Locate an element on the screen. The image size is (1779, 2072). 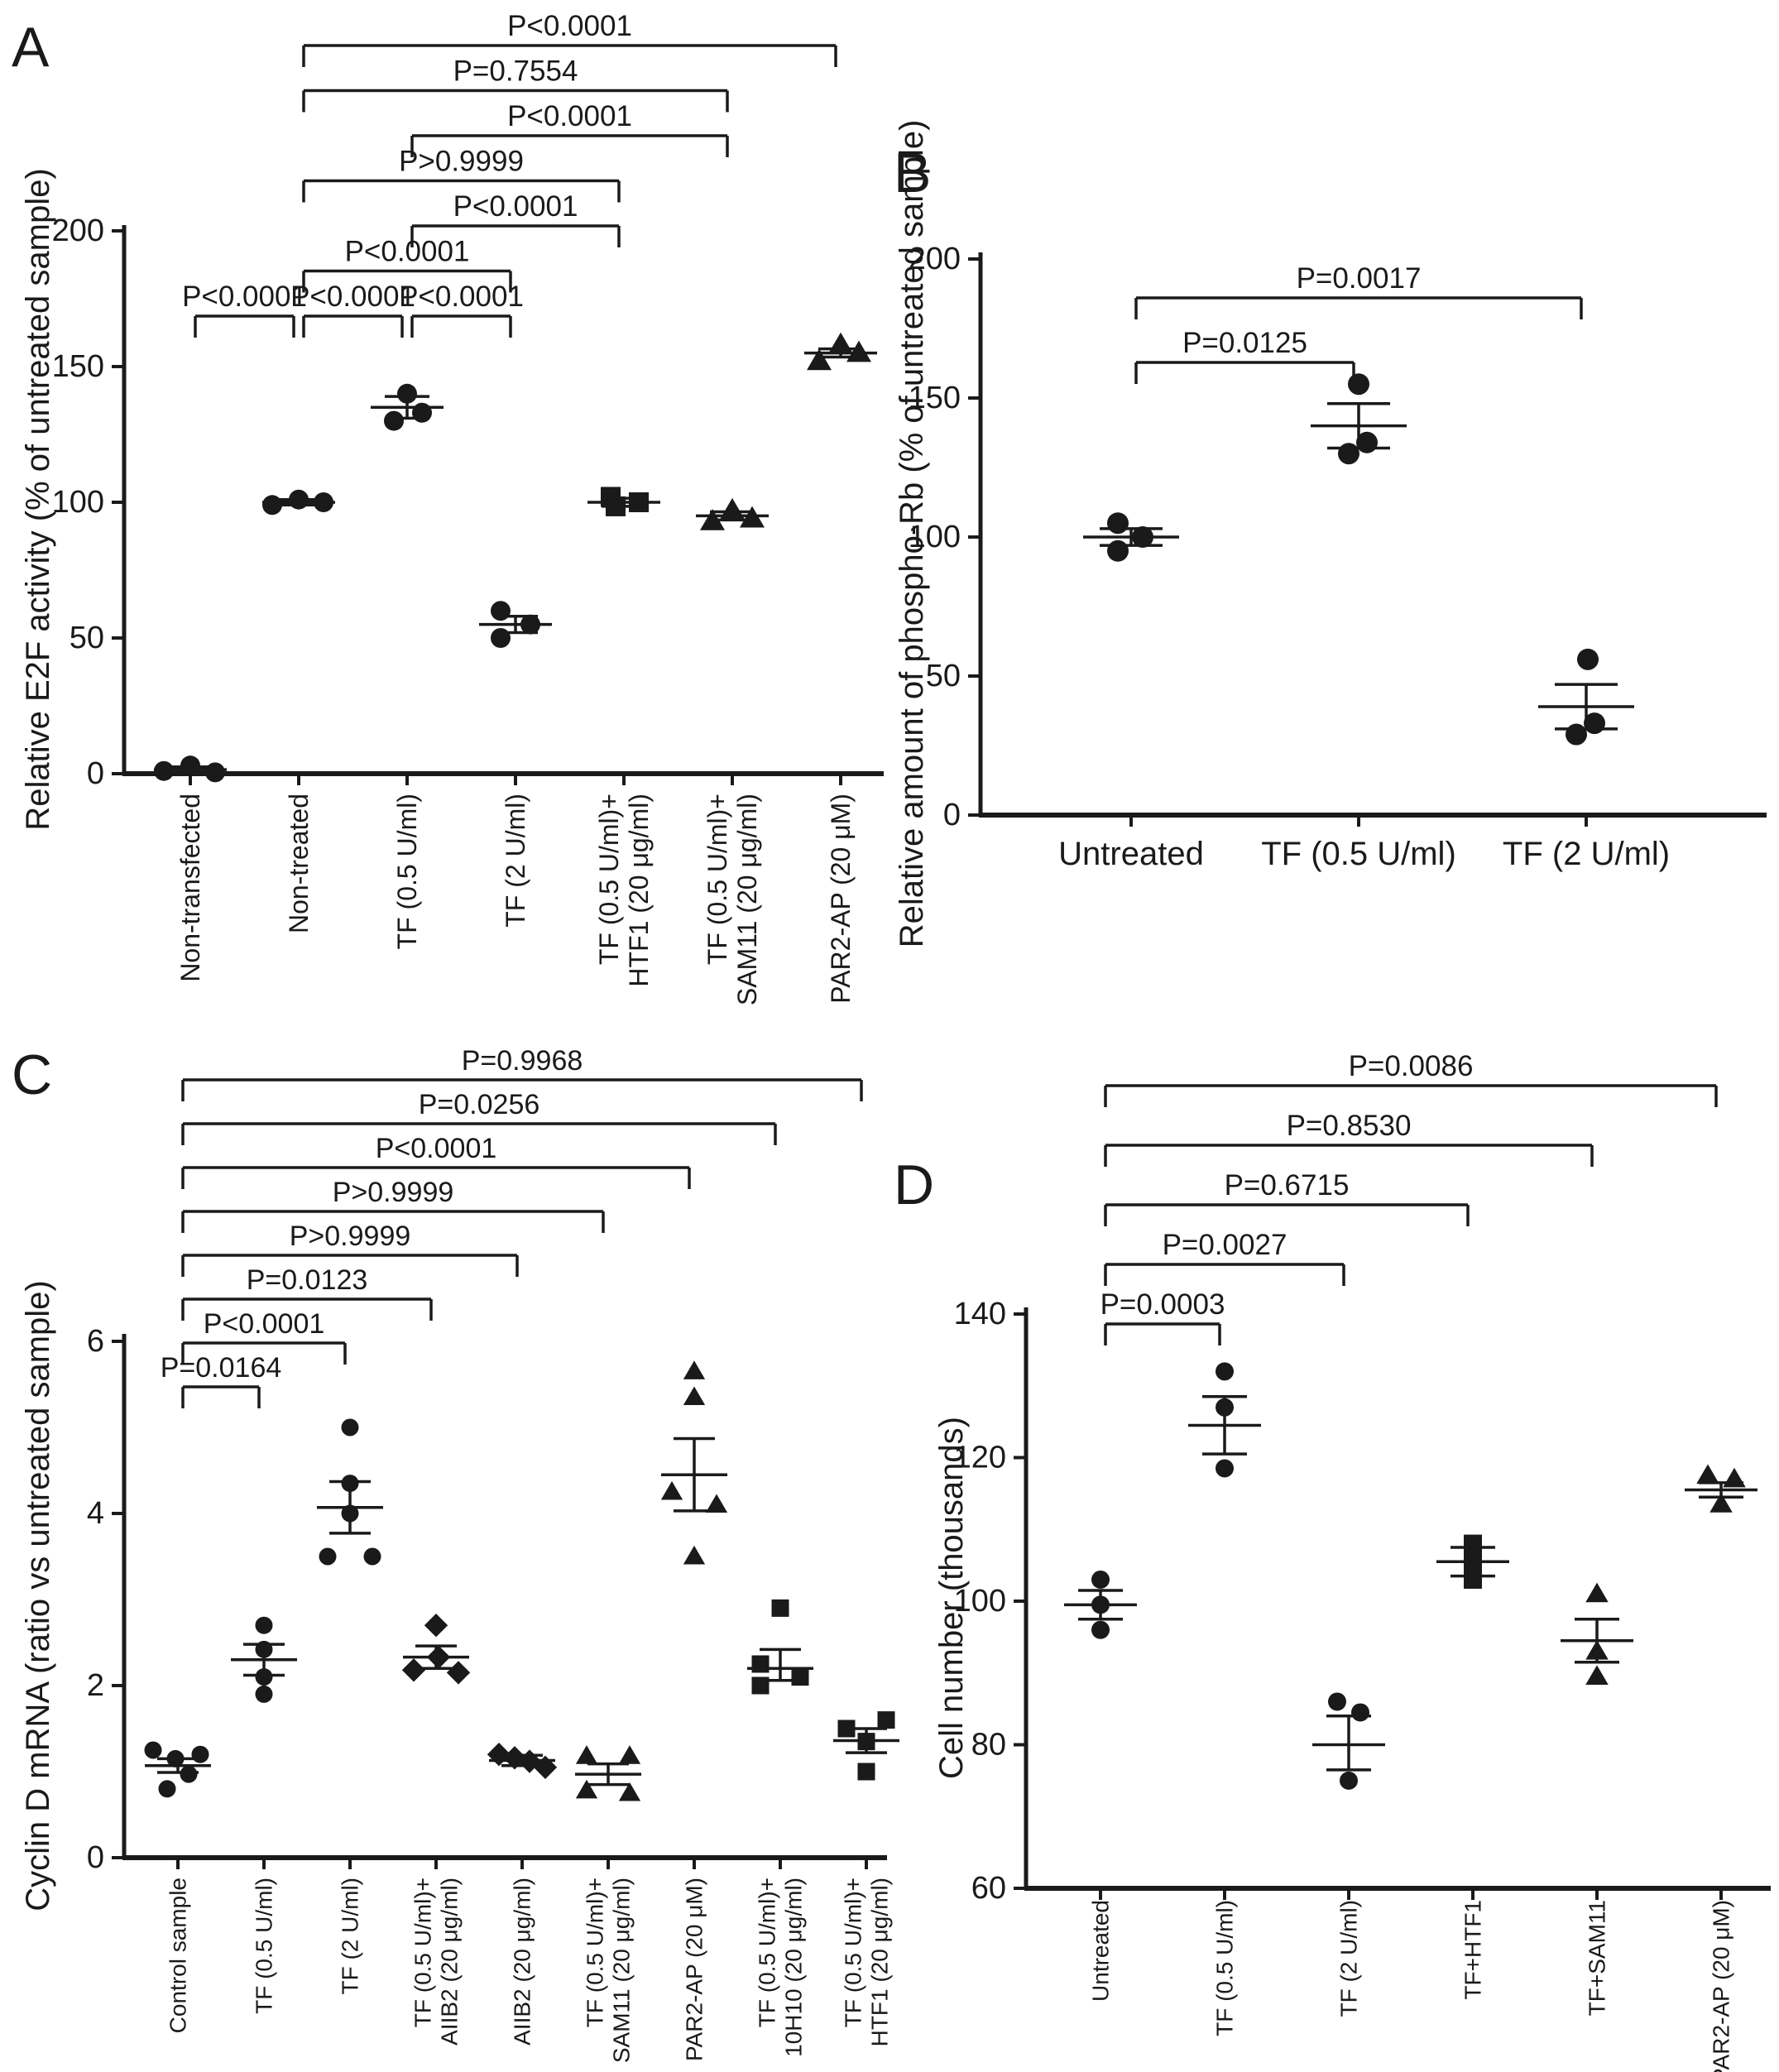
panel-A-letter: A is located at coordinates (31, 47).